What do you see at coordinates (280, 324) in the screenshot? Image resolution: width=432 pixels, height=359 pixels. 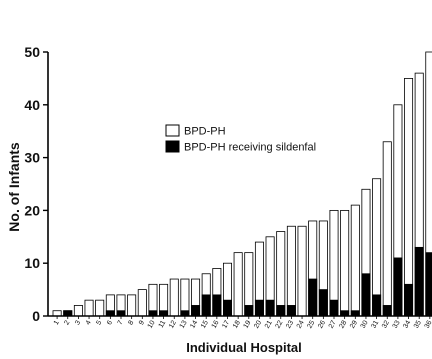 I see `x-tick-label: 22` at bounding box center [280, 324].